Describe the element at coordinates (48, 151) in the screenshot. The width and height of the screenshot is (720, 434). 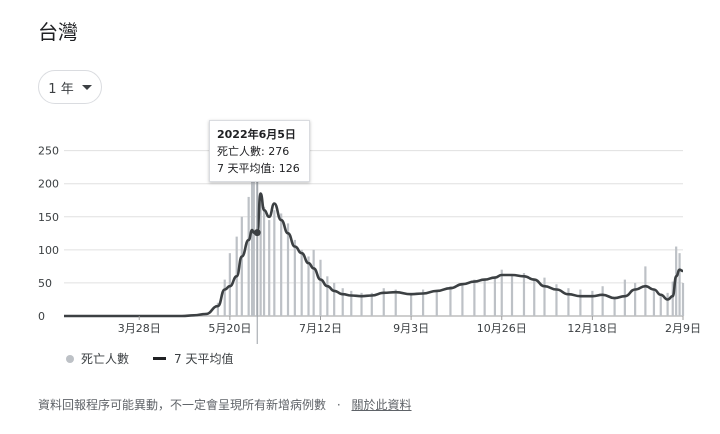
I see `y-tick-label: 250` at that location.